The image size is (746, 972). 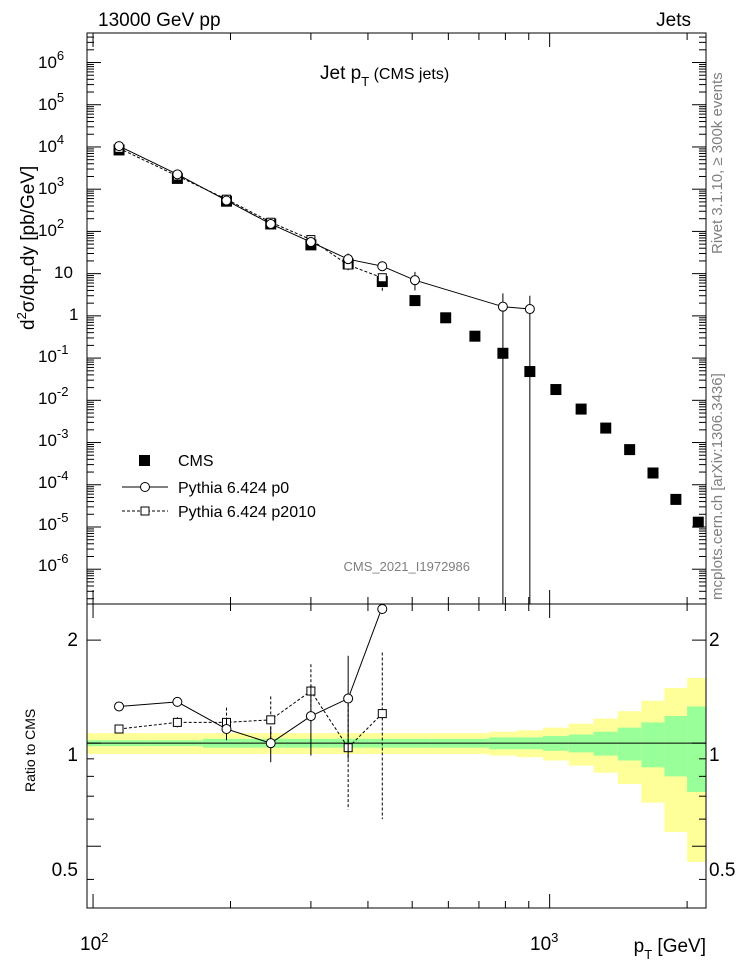 I want to click on ratio-tick-1-left: 1, so click(x=72, y=755).